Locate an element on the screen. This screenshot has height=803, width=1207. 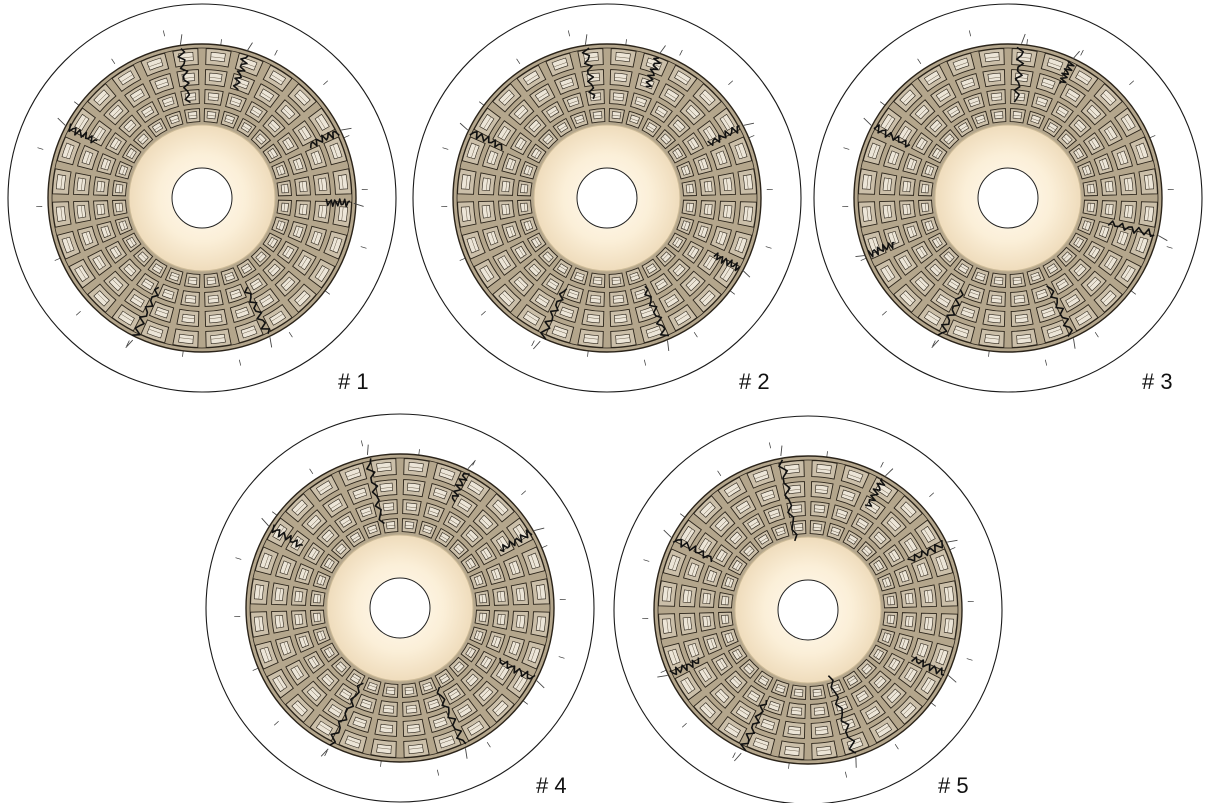
dome-inner-rim is located at coordinates (808, 610).